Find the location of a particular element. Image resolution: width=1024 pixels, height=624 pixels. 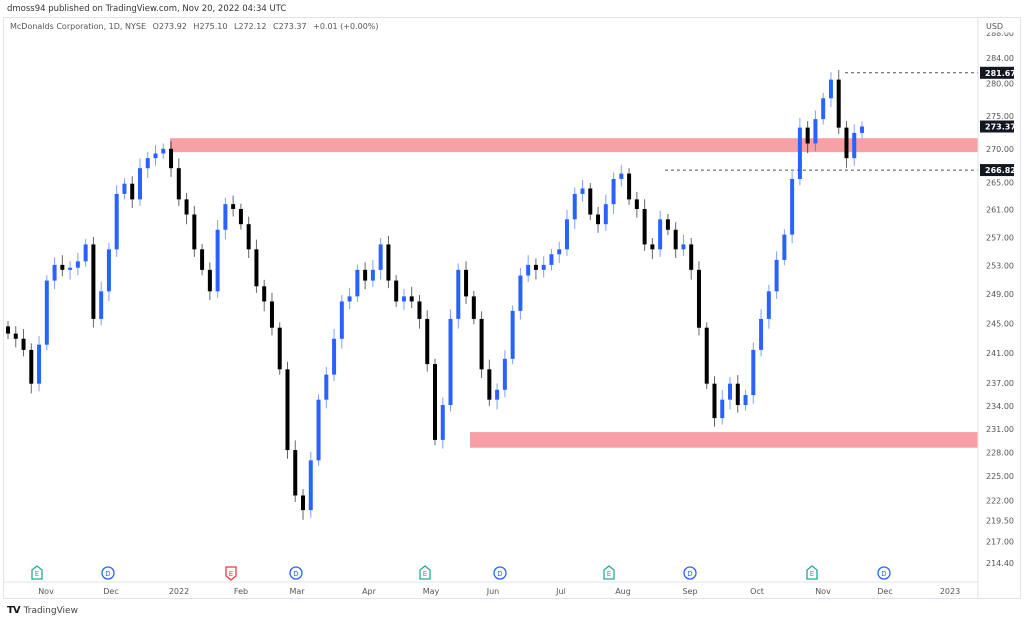

recent-low-price-label: 266.82 is located at coordinates (998, 170).